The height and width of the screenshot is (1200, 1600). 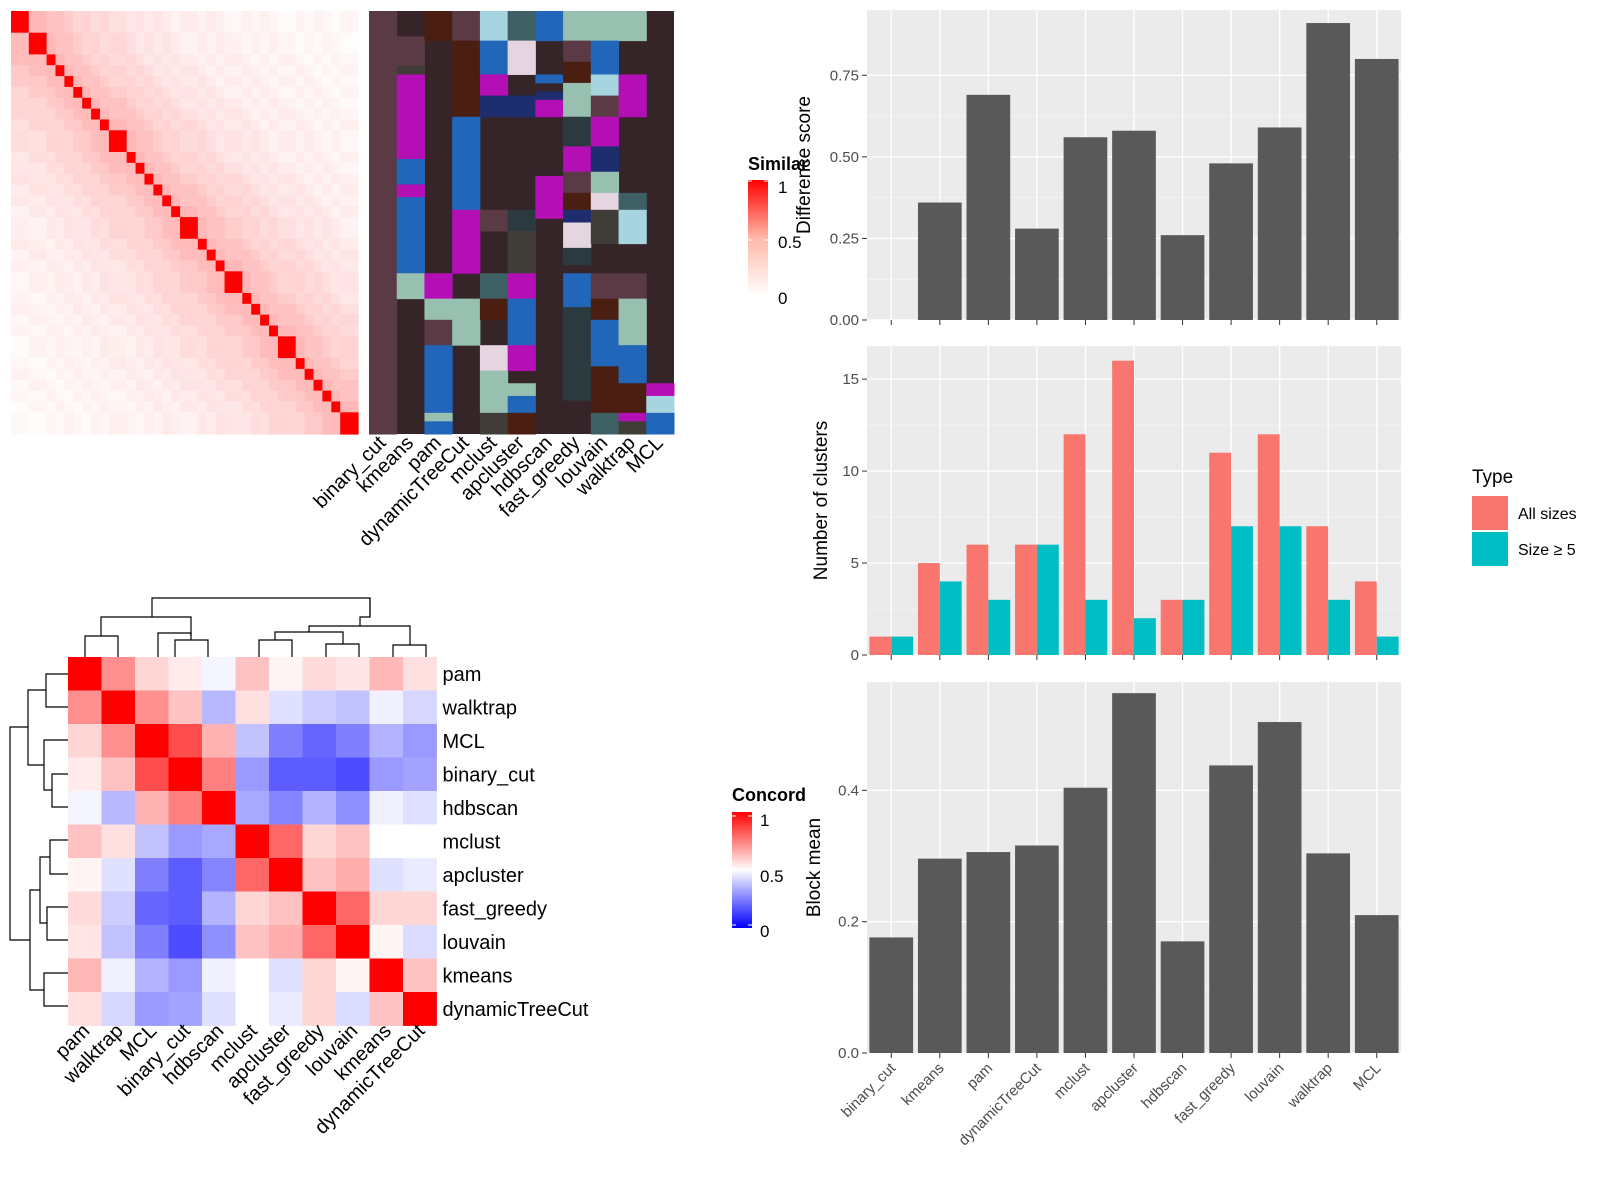 I want to click on bar, so click(x=939, y=955).